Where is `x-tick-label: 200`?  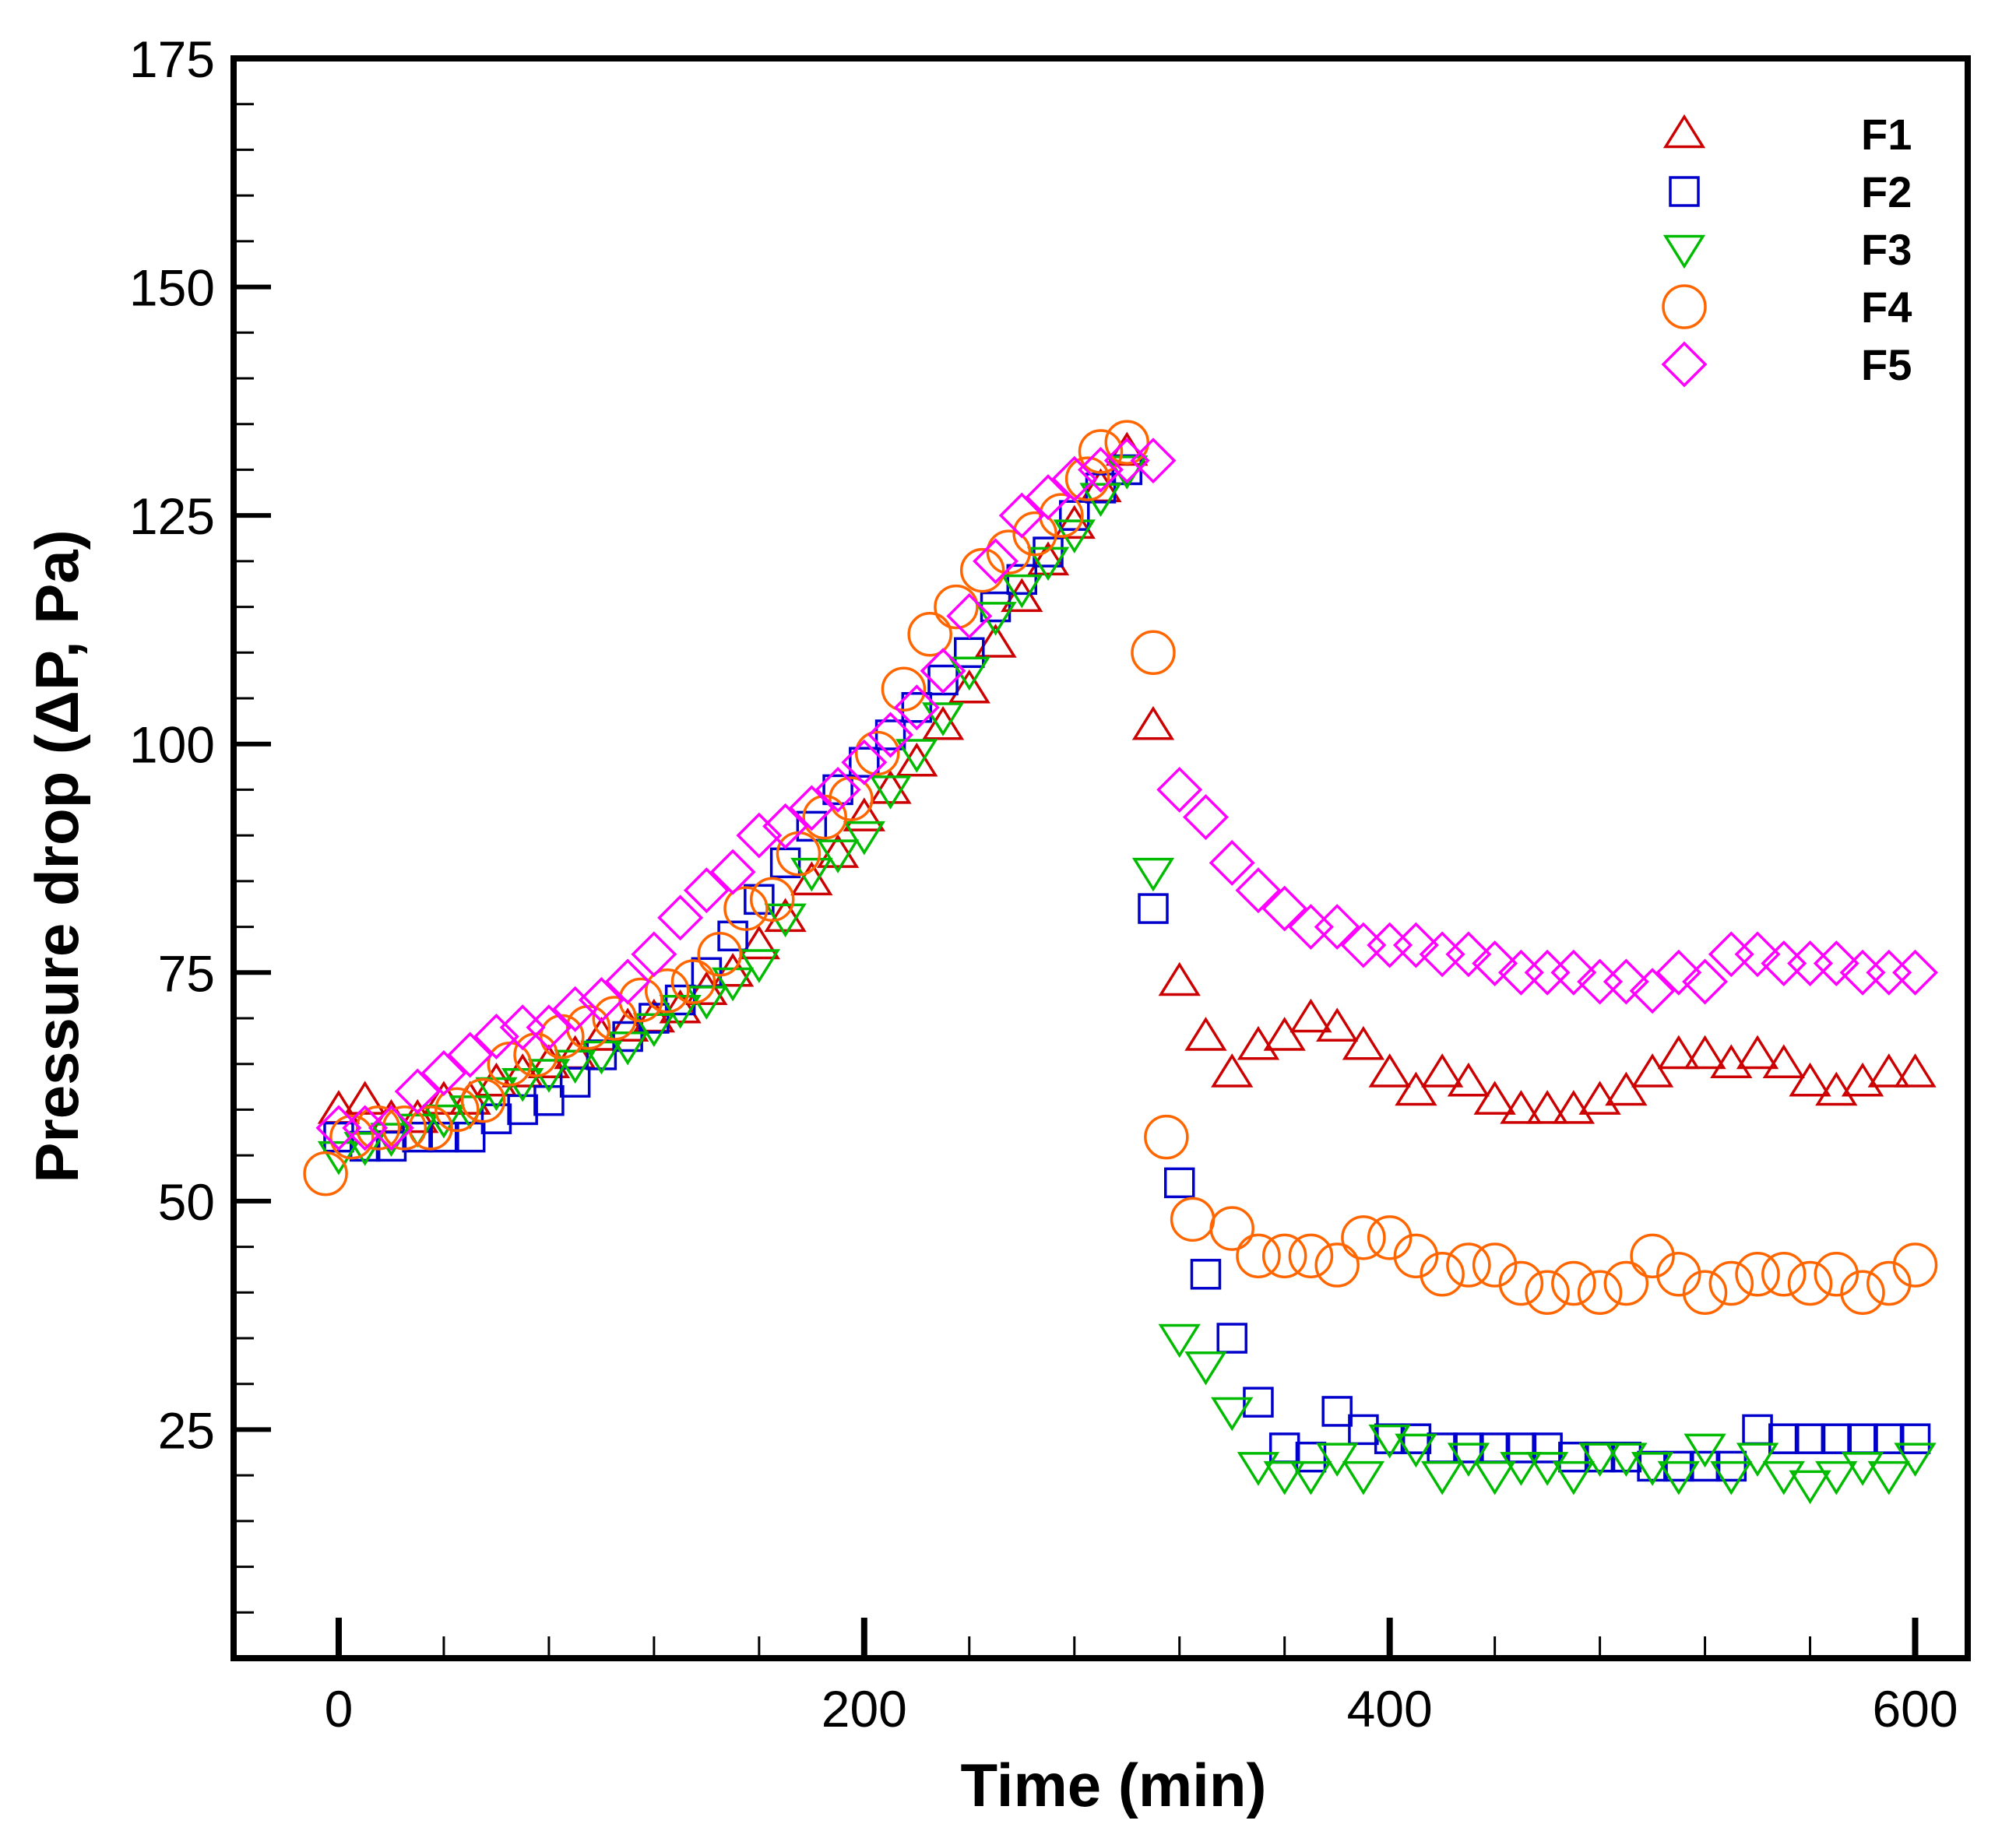
x-tick-label: 200 is located at coordinates (865, 1709).